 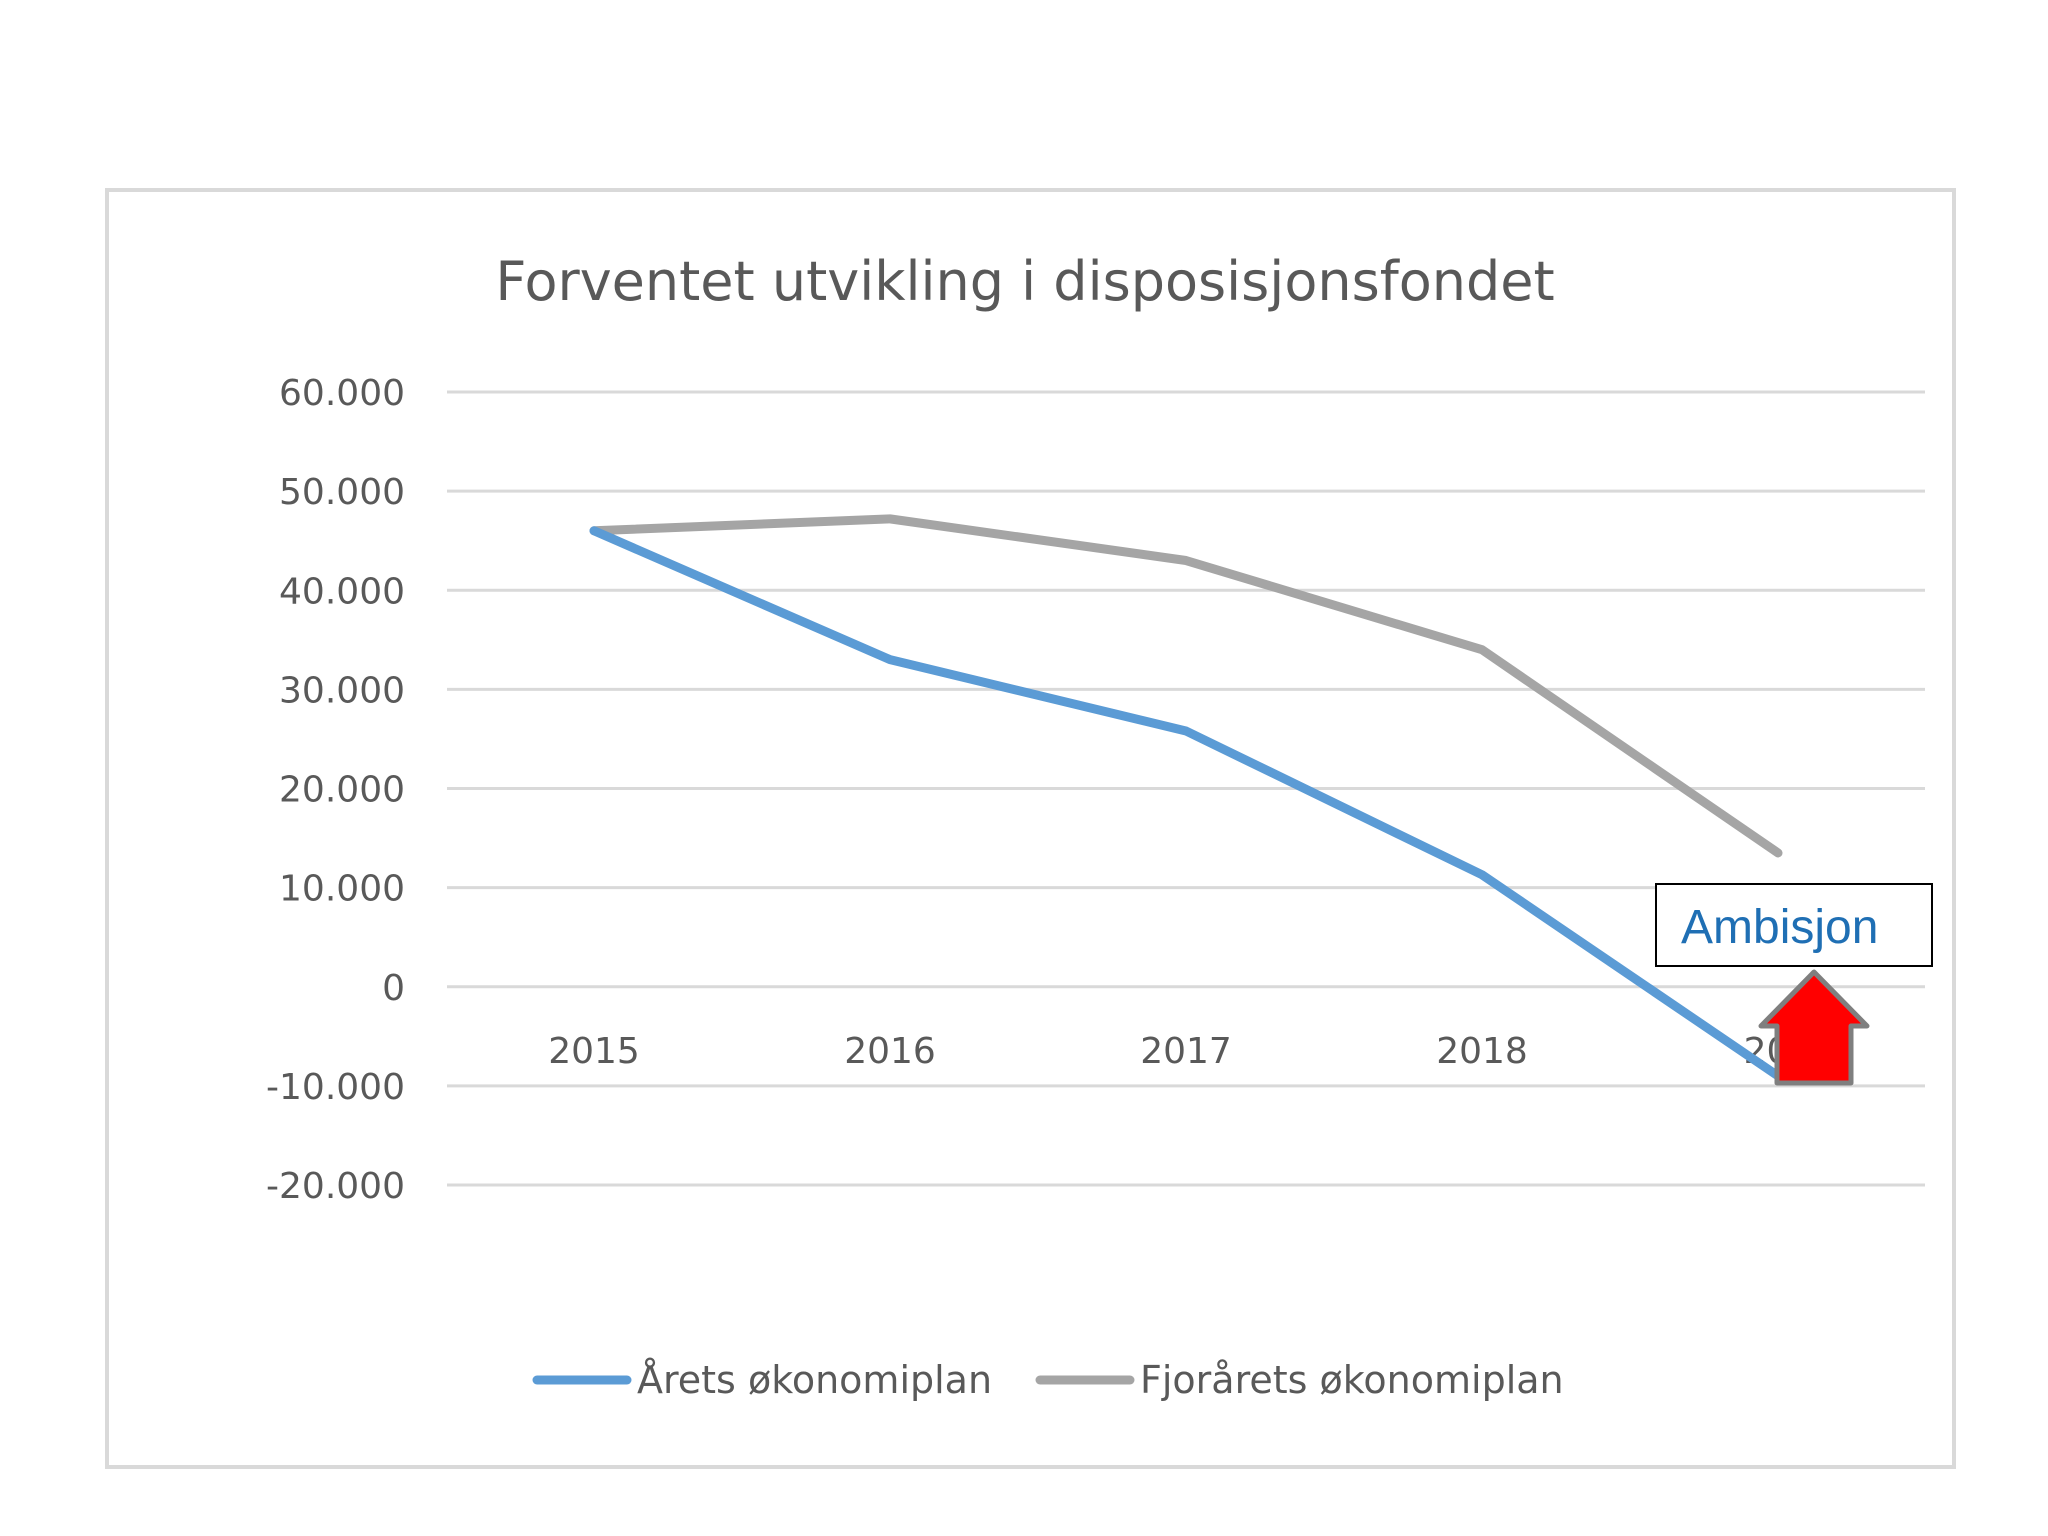 I want to click on y-tick-label: 0, so click(x=393, y=988).